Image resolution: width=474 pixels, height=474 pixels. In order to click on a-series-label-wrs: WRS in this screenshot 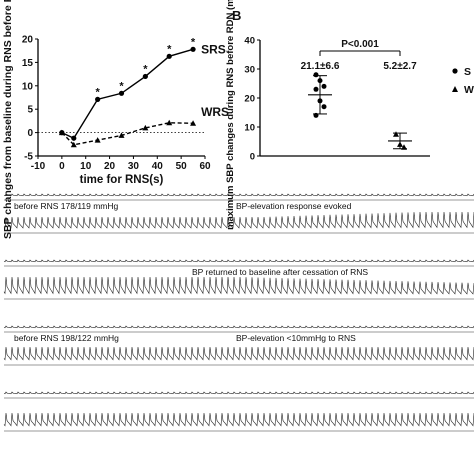, I will do `click(215, 112)`.